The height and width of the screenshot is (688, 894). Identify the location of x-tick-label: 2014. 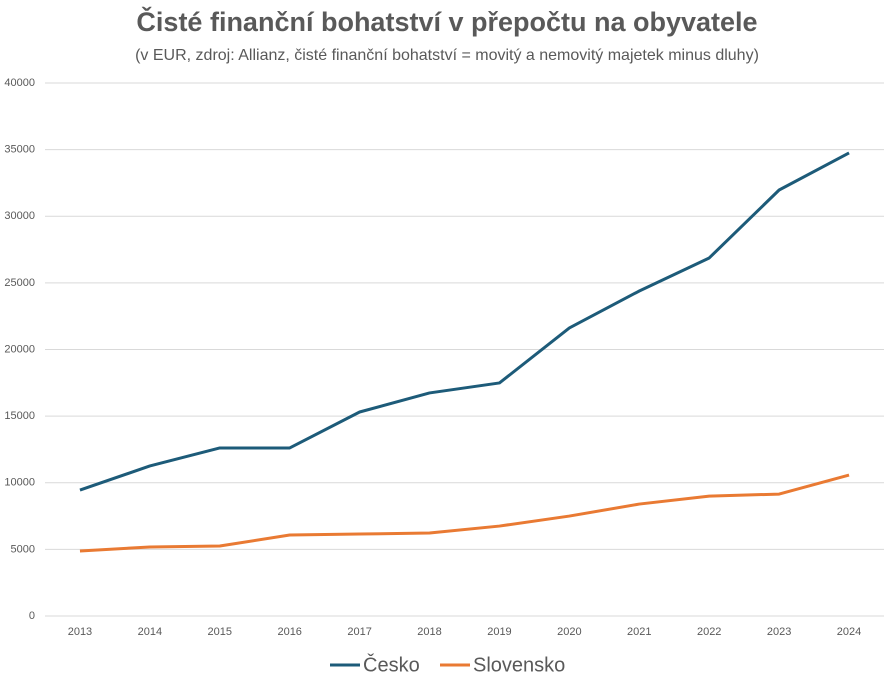
(150, 632).